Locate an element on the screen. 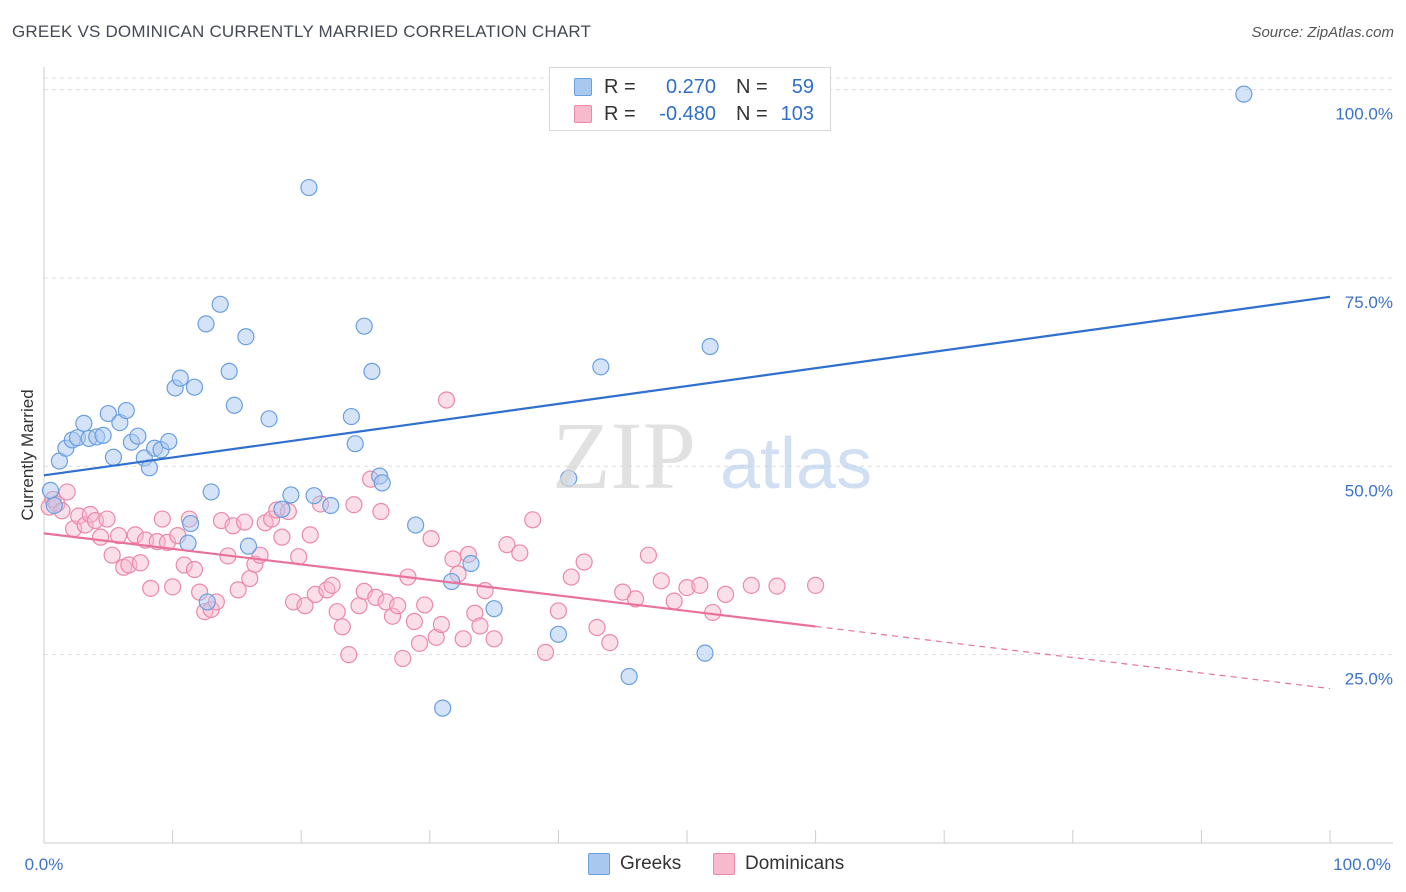 Image resolution: width=1406 pixels, height=892 pixels. y-tick-labels: 25.0% 50.0% 75.0% 100.0% is located at coordinates (1364, 397).